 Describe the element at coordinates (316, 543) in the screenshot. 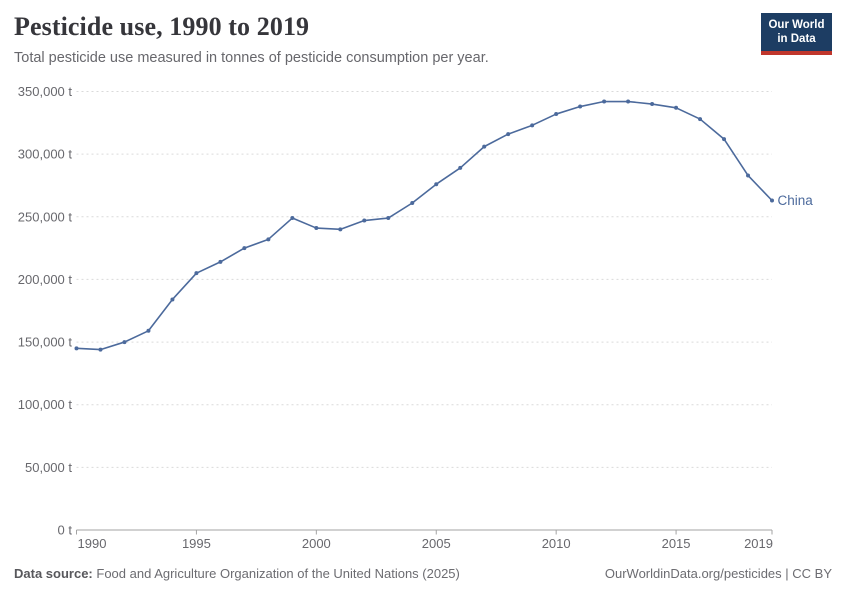

I see `x-tick-label: 2000` at that location.